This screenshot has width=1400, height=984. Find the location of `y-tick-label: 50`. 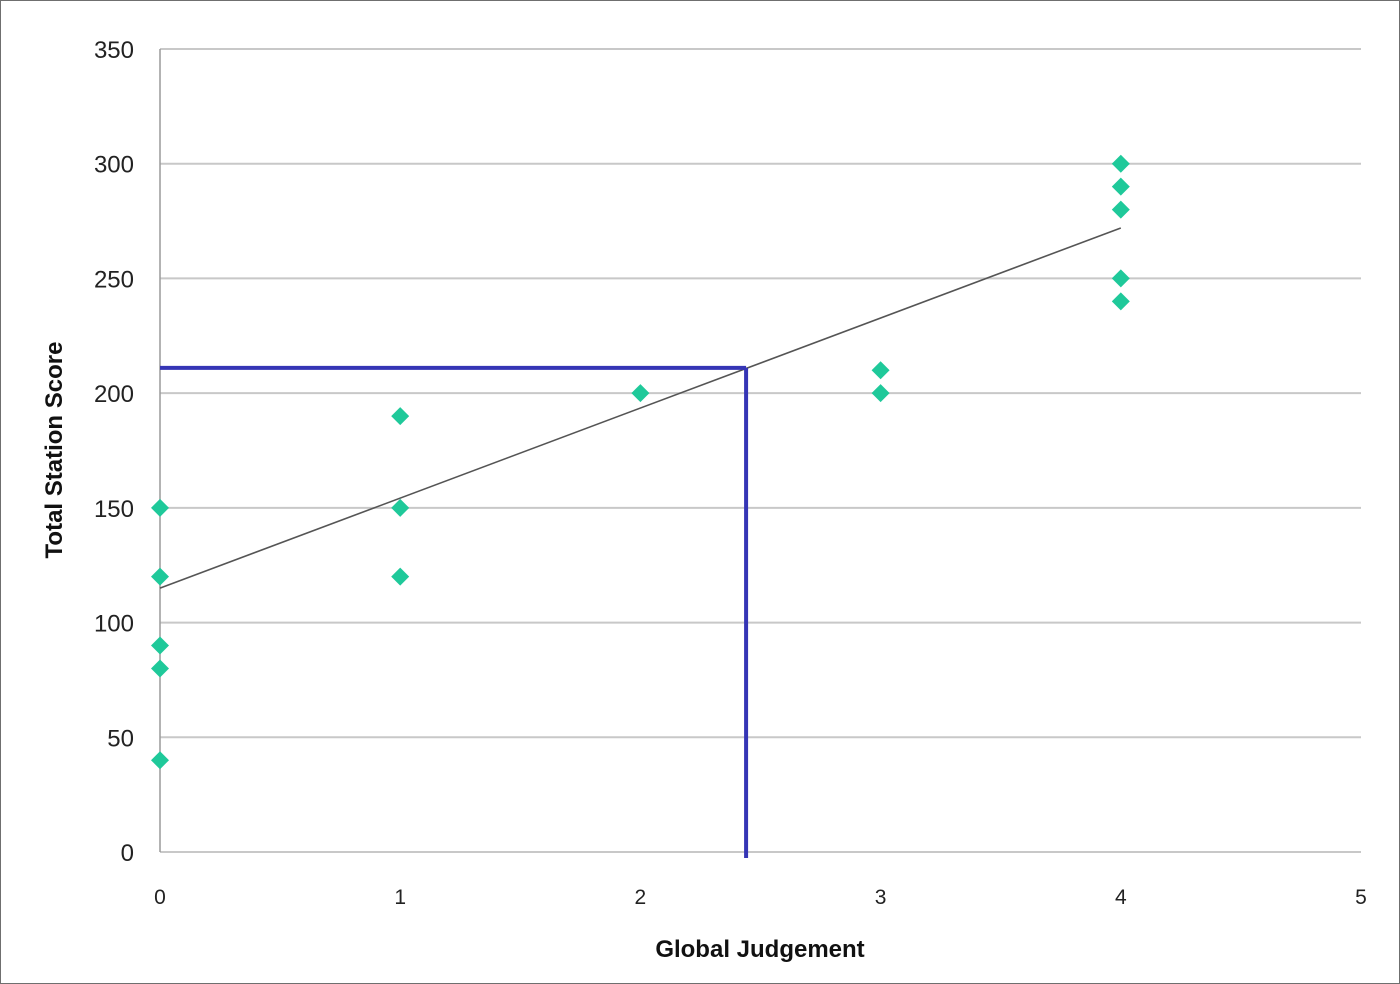

y-tick-label: 50 is located at coordinates (120, 738).